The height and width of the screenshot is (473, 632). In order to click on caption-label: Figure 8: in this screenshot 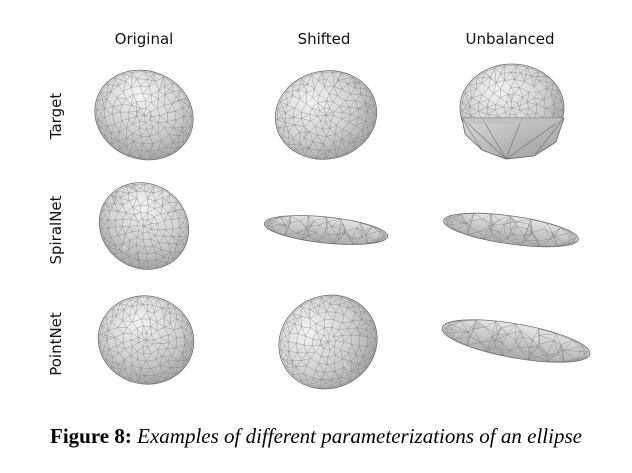, I will do `click(91, 436)`.